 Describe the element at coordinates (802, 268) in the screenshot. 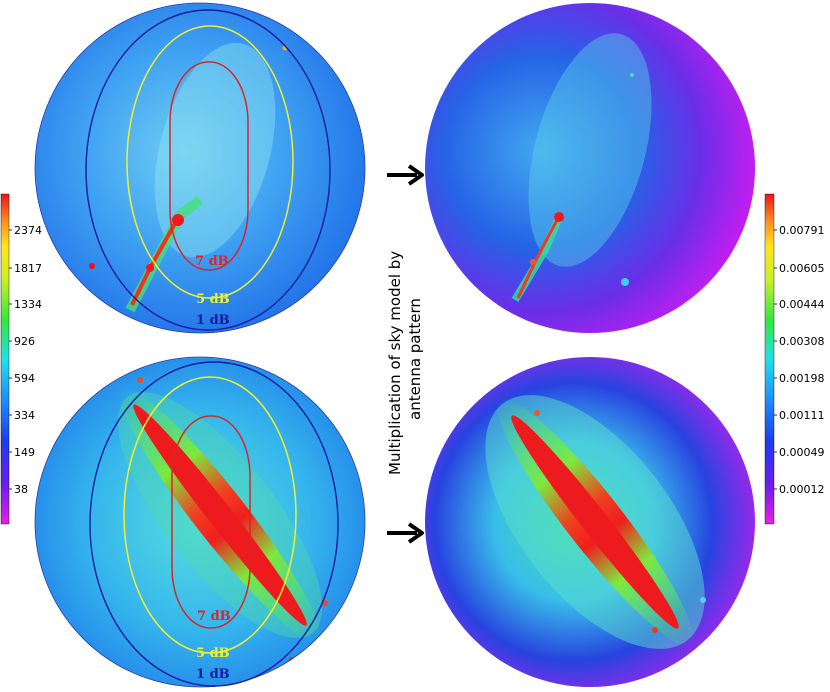

I see `right-colorbar-tick-label: 0.00605` at that location.